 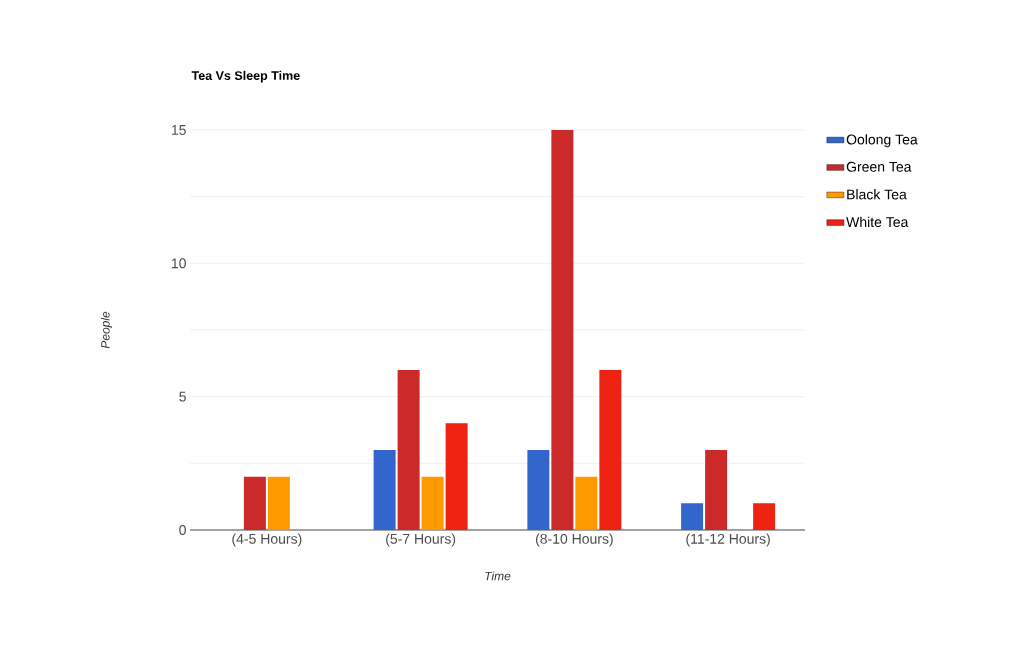 I want to click on x-axis-title: Time, so click(x=498, y=576).